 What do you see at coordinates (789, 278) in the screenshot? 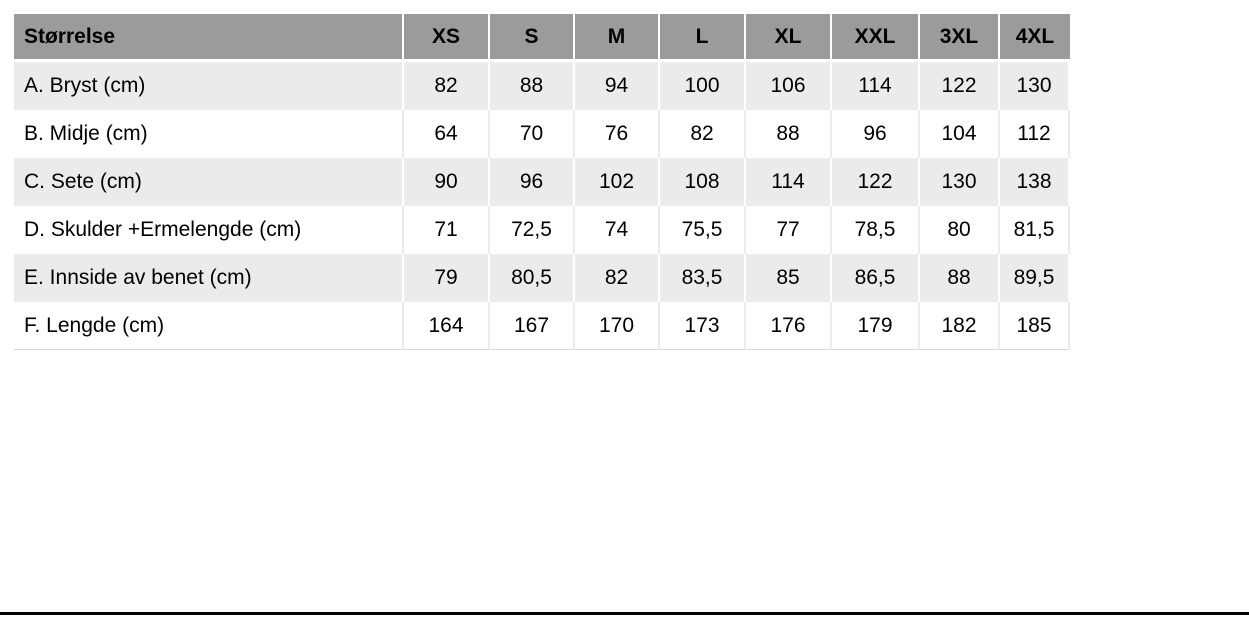
I see `value-cell: 85` at bounding box center [789, 278].